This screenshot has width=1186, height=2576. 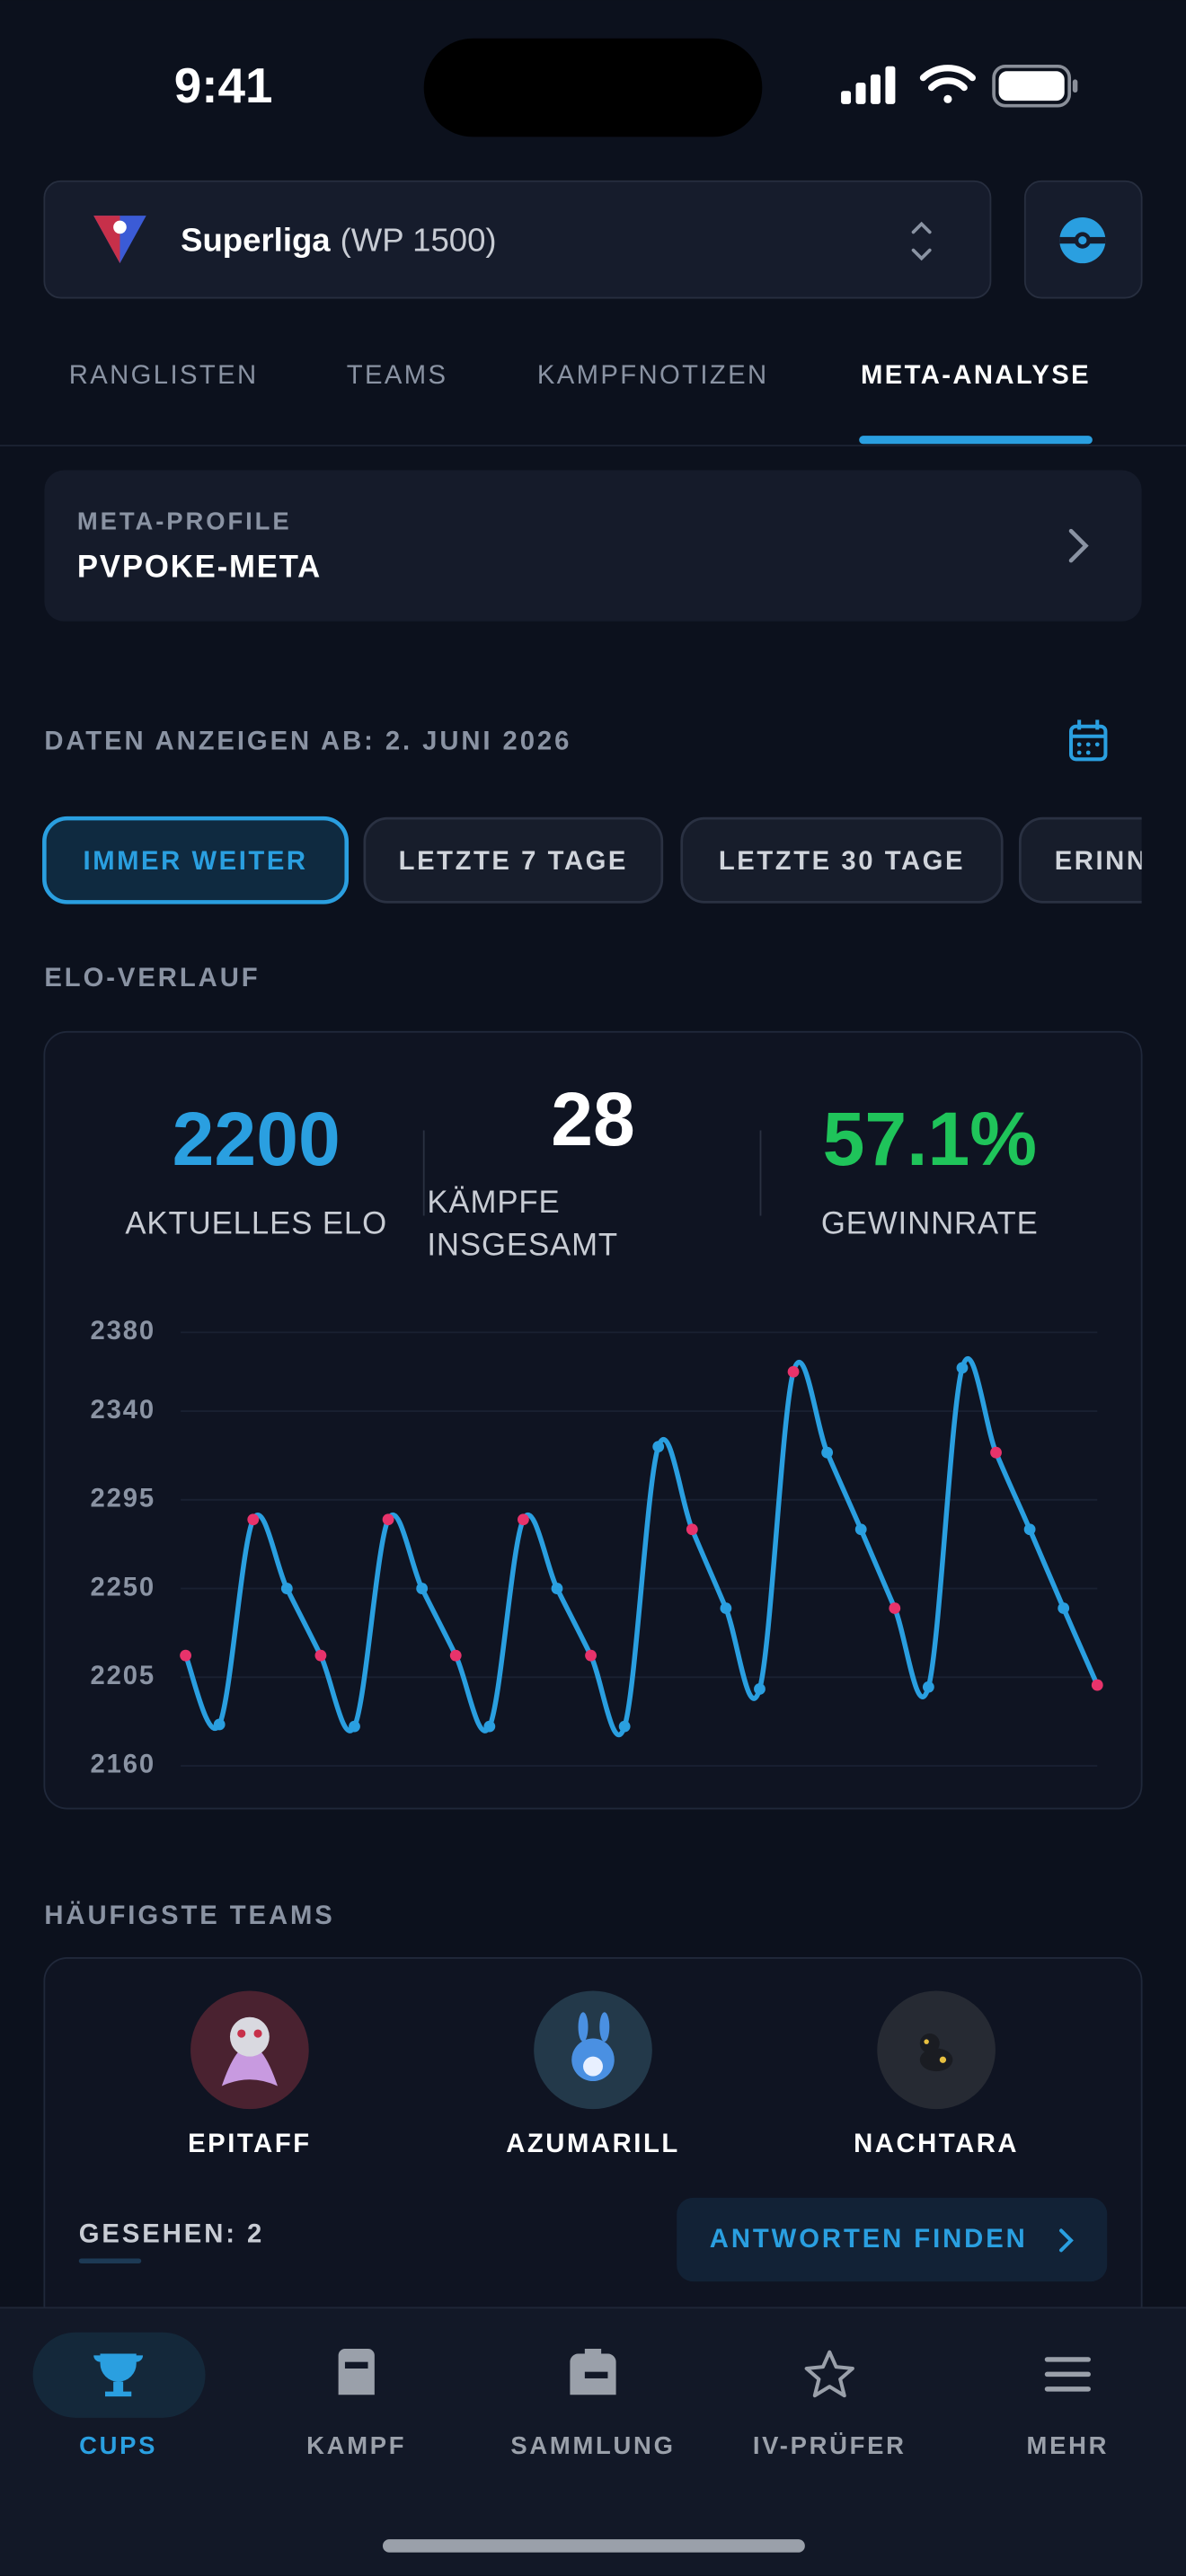 I want to click on tab: TEAMS, so click(x=397, y=375).